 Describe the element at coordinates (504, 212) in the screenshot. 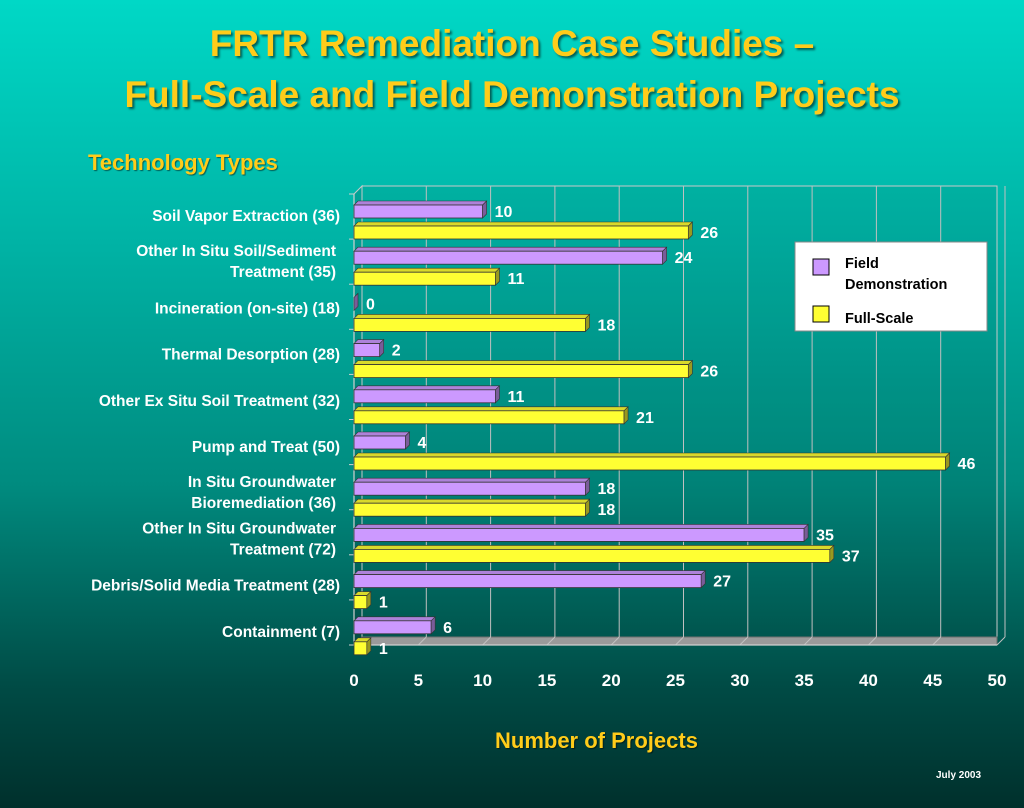

I see `field-demo-data-label: 10` at that location.